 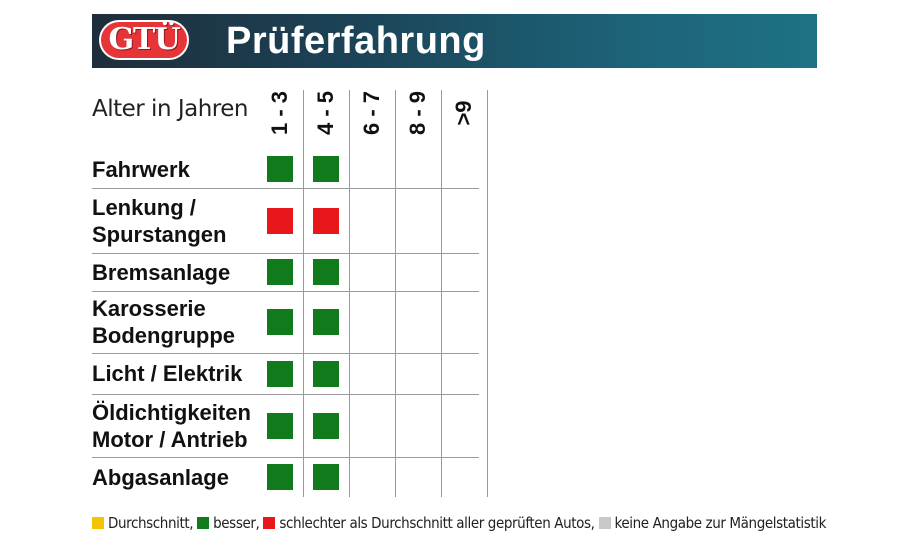 I want to click on legend-item: besser,, so click(x=228, y=523).